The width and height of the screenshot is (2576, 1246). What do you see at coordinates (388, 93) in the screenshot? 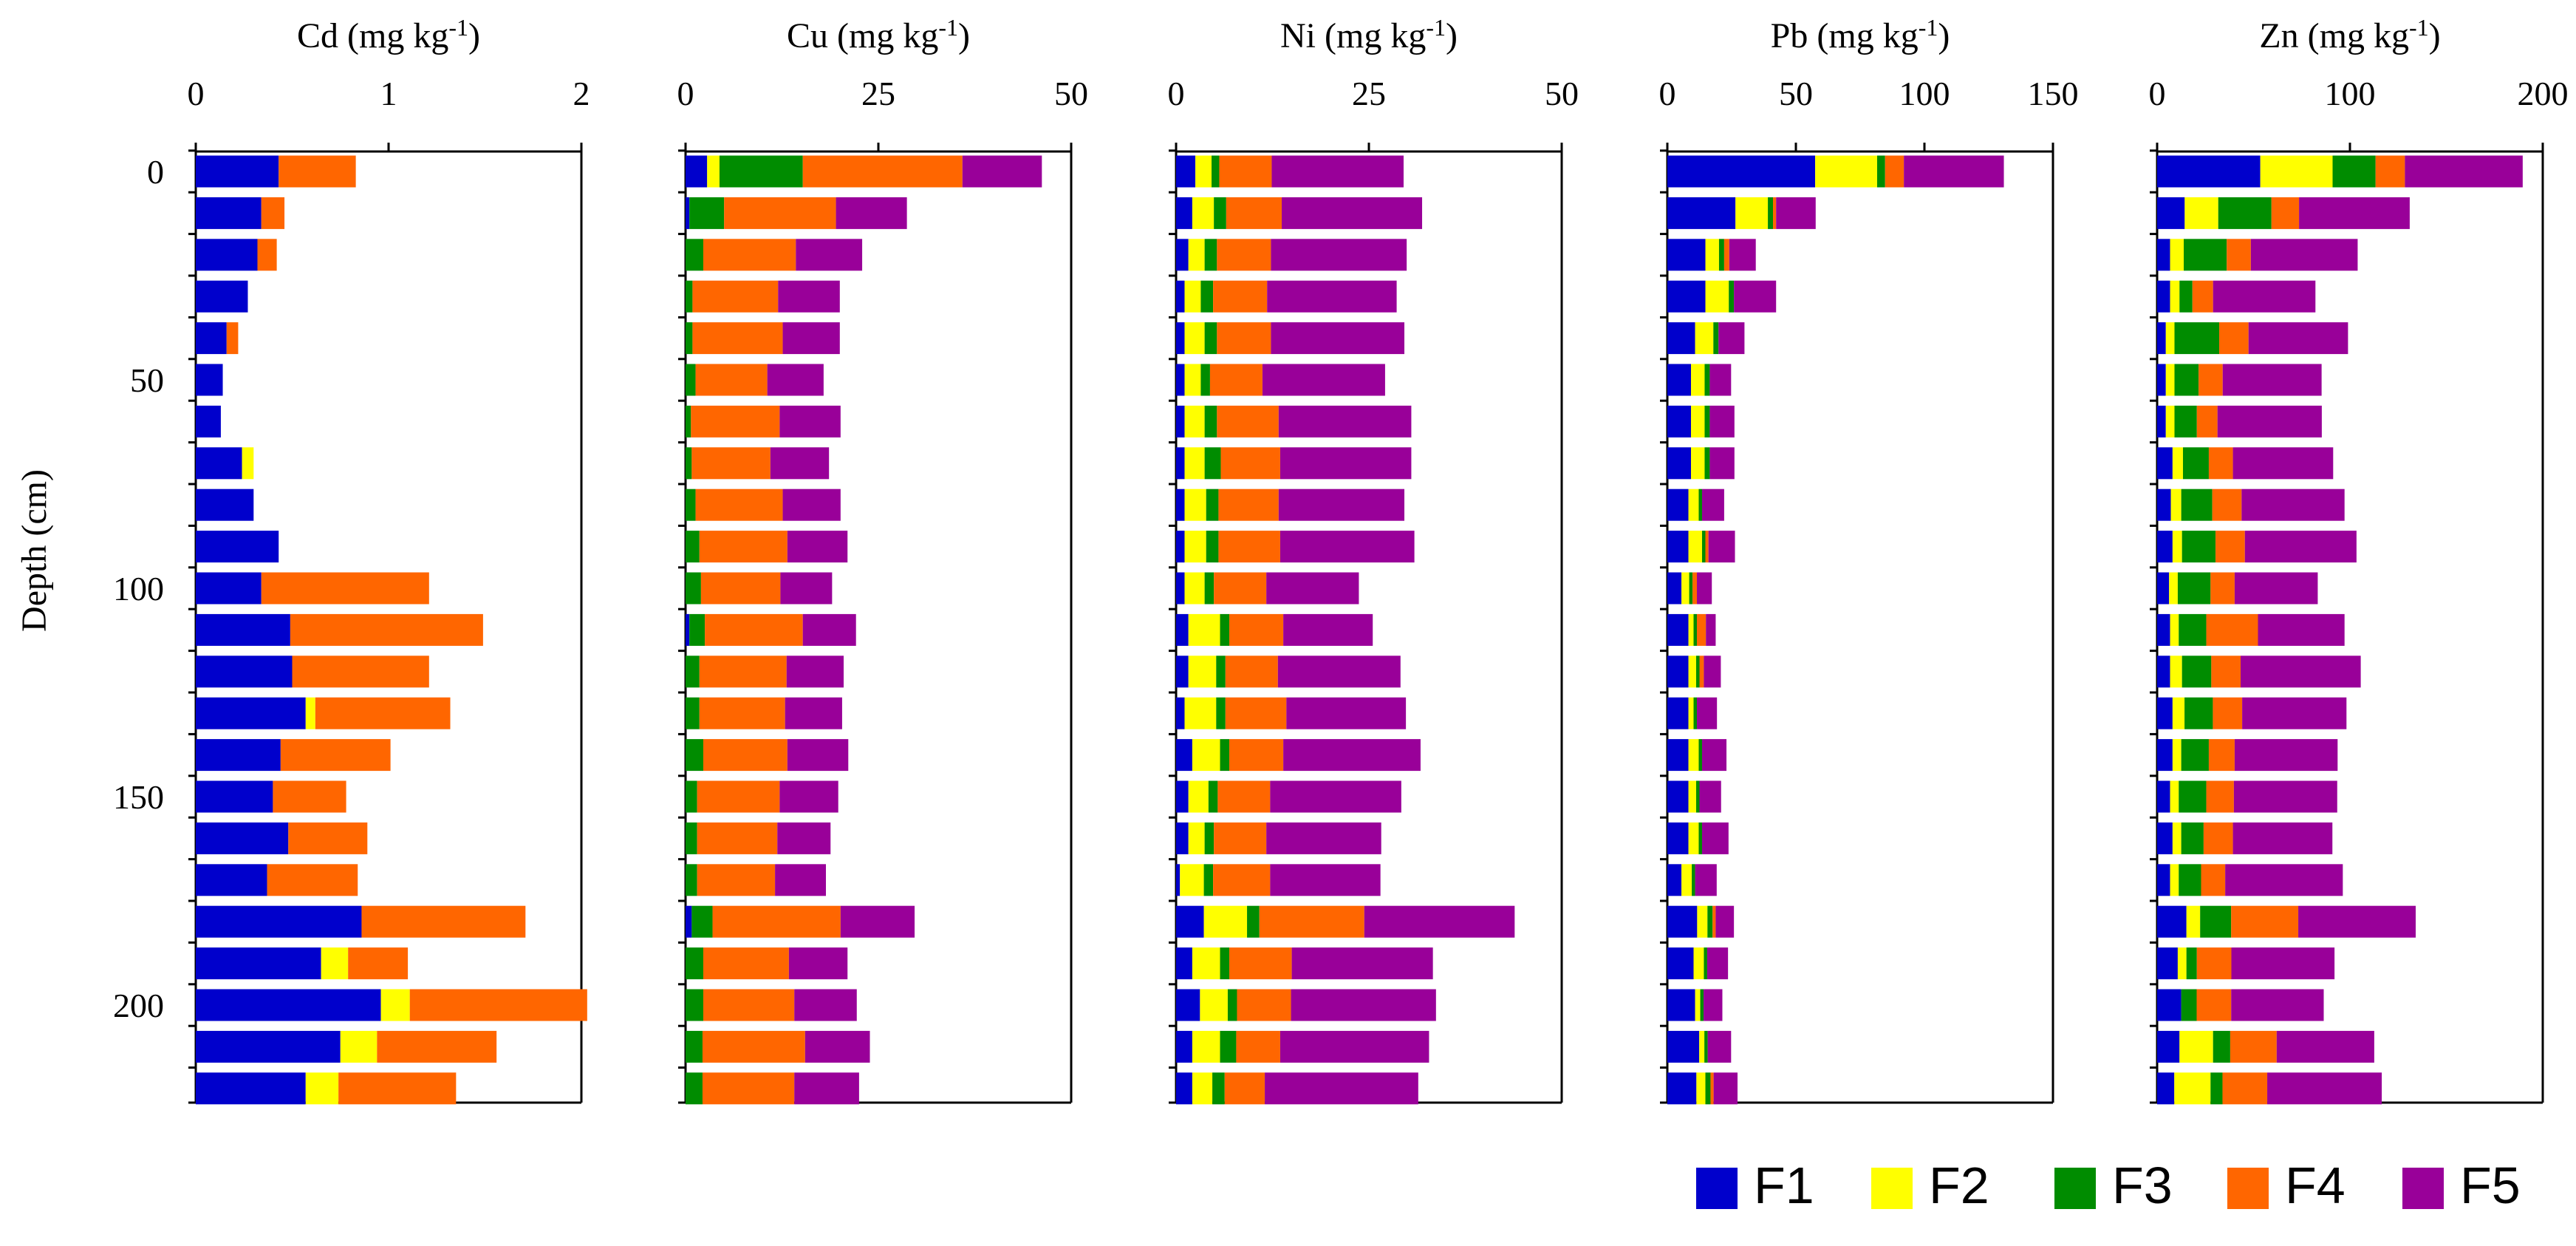
I see `x-tick-label: 1` at bounding box center [388, 93].